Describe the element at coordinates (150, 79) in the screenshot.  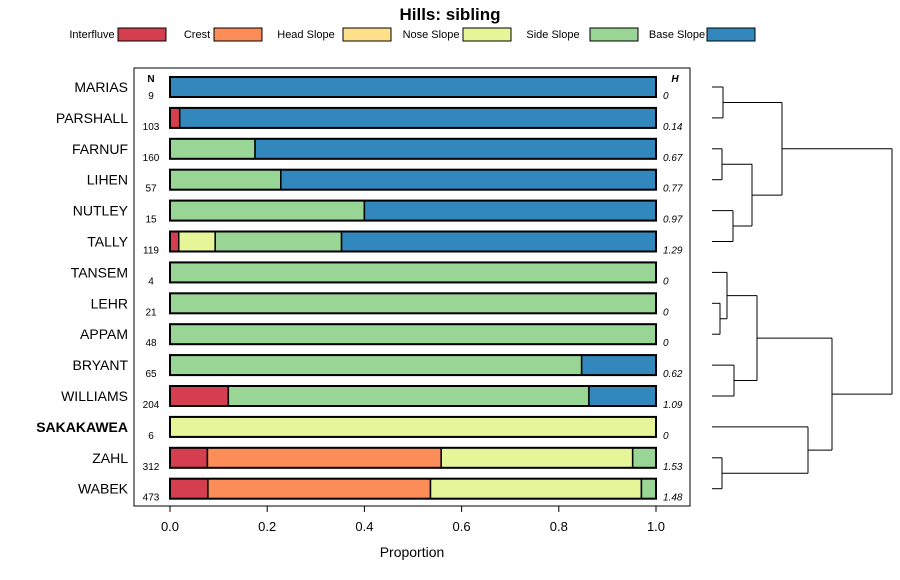
I see `n-column-header: N` at that location.